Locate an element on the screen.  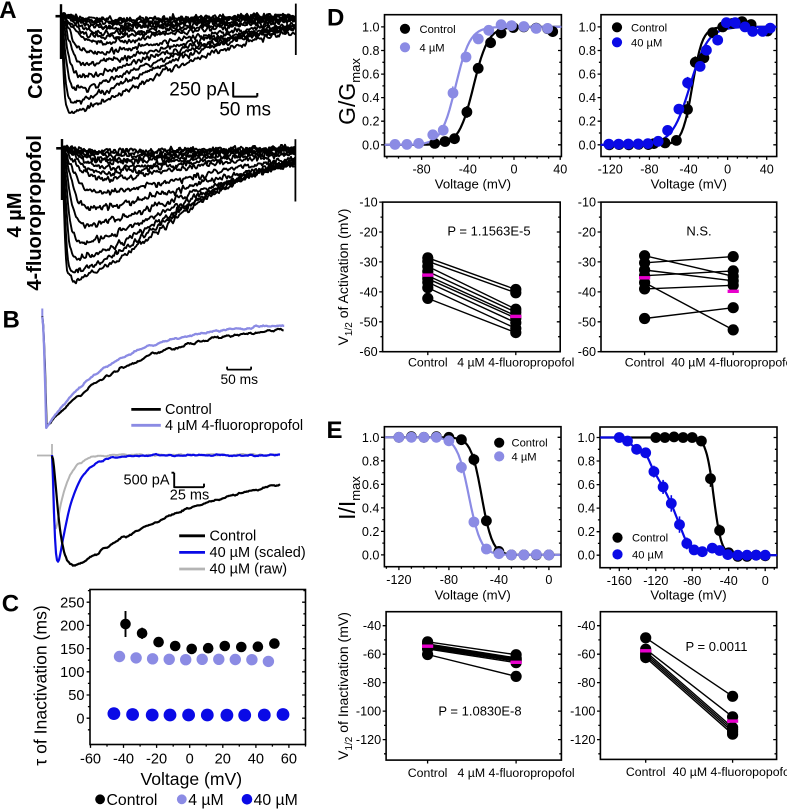
svg-text: 200 is located at coordinates (72, 627).